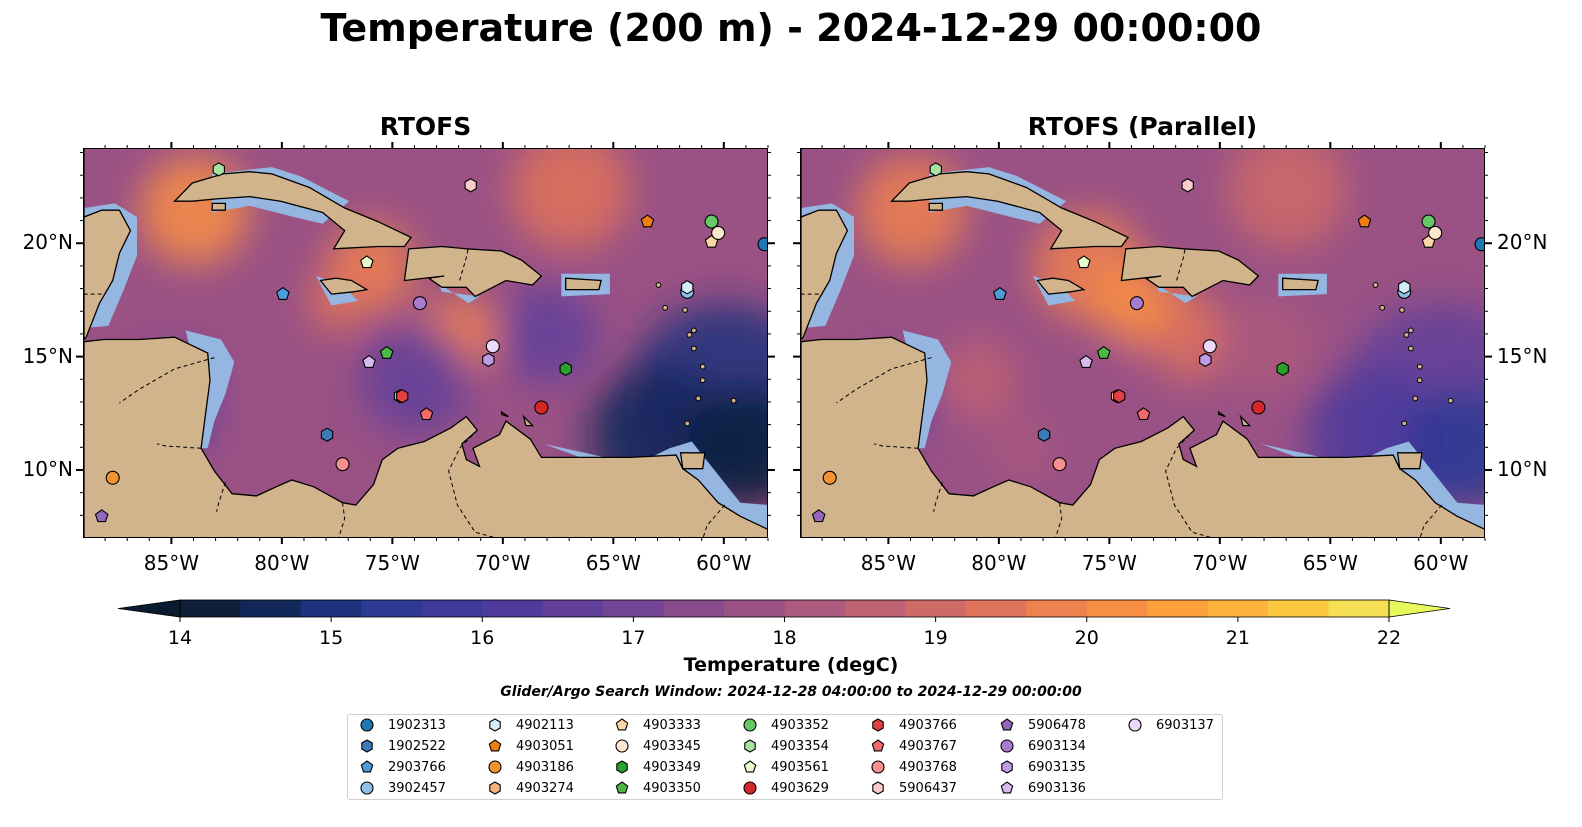 The image size is (1582, 827). Describe the element at coordinates (785, 767) in the screenshot. I see `legend-item: 4903561` at that location.